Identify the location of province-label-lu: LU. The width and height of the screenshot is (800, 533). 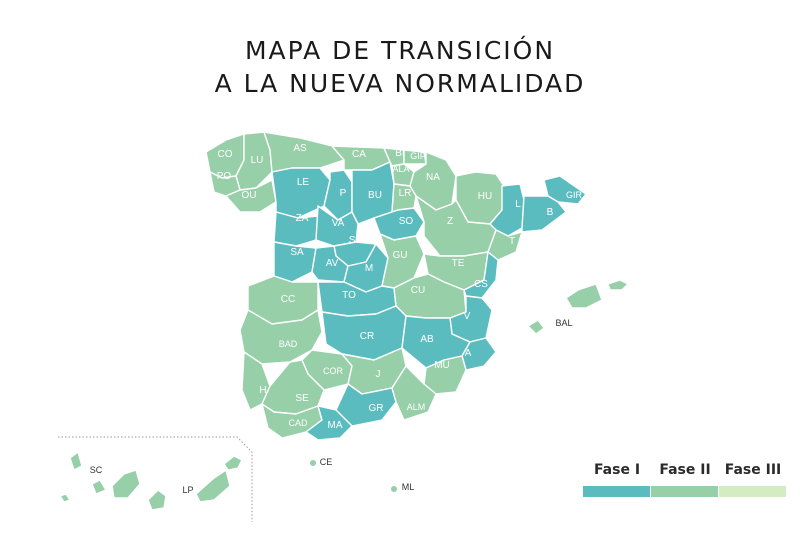
(257, 160).